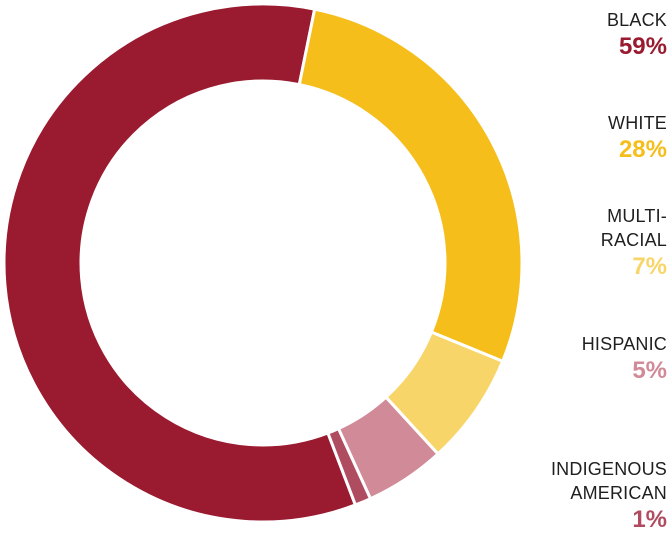  I want to click on legend-value-black: 59%, so click(642, 46).